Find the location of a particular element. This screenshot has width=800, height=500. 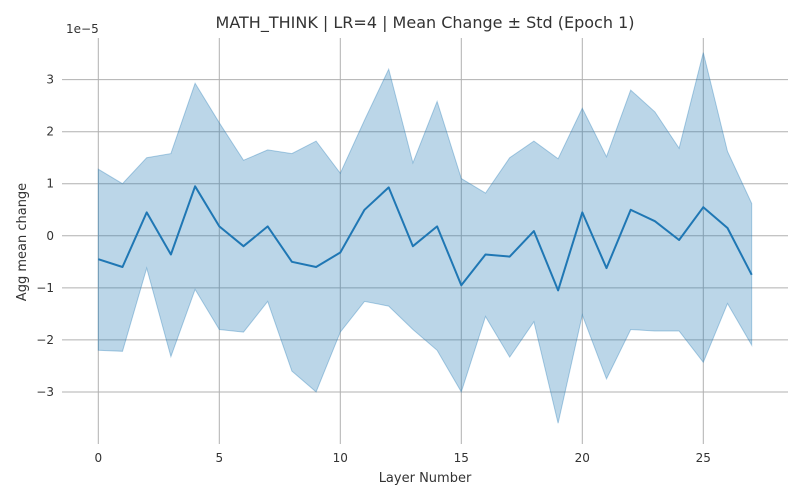

x-tick-label: 15 is located at coordinates (461, 458).